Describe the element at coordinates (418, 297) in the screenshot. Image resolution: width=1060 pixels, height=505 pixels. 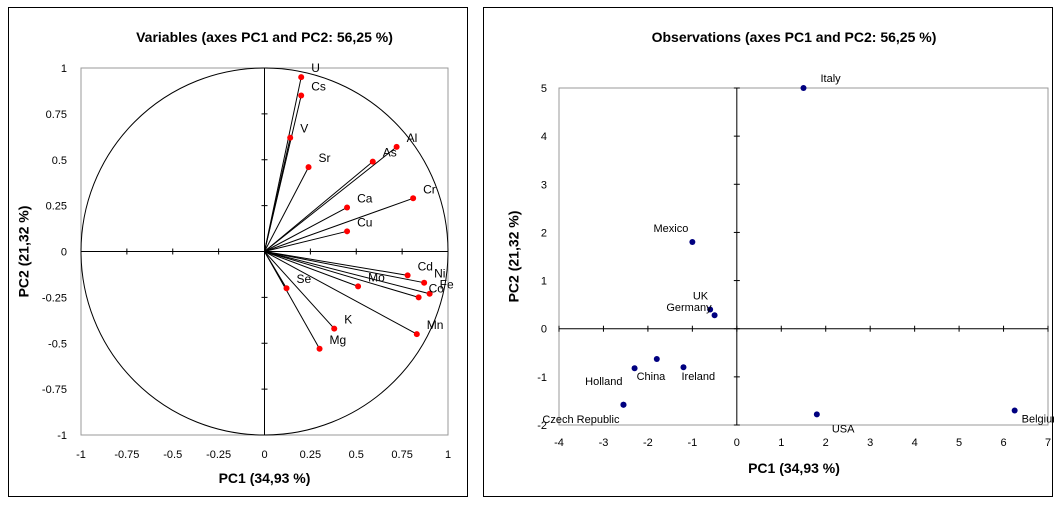
I see `point-co` at that location.